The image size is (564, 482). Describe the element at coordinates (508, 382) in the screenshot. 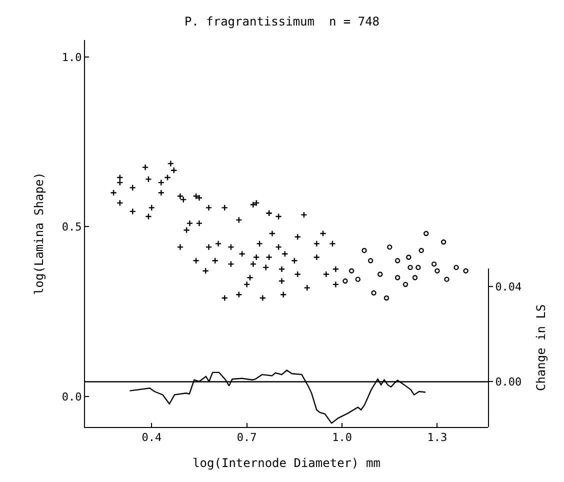

I see `y2-tick-label: 0.00` at that location.